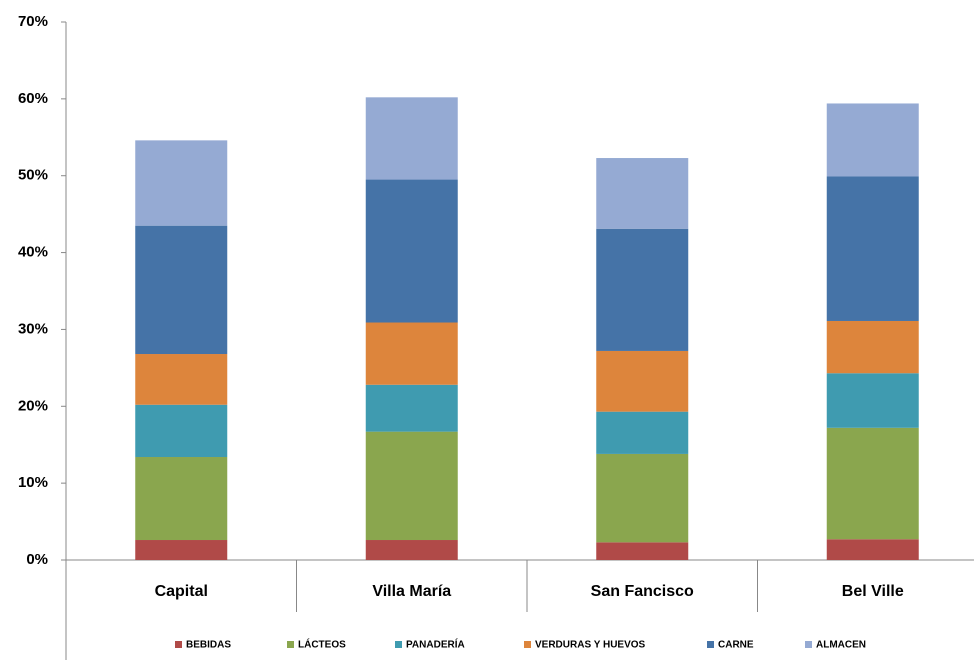 The width and height of the screenshot is (974, 660). Describe the element at coordinates (33, 328) in the screenshot. I see `y-tick-label: 30%` at that location.